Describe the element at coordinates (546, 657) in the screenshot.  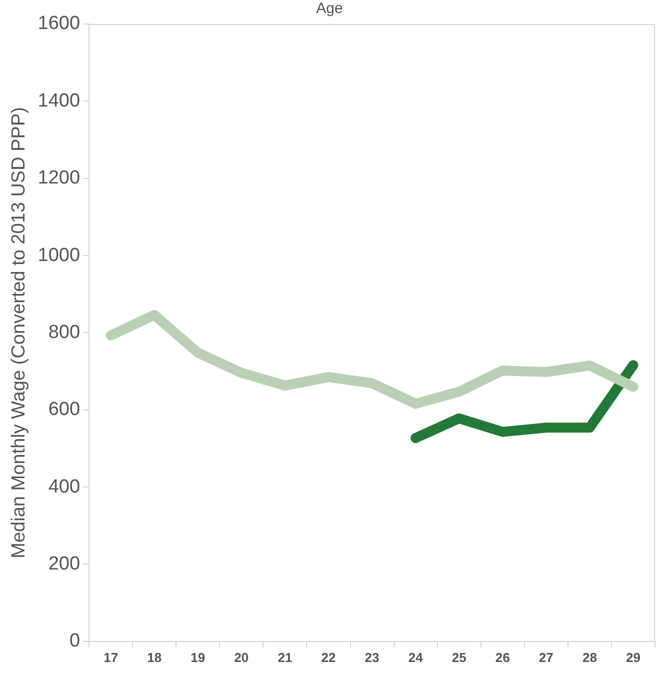
I see `x-tick-label: 27` at that location.